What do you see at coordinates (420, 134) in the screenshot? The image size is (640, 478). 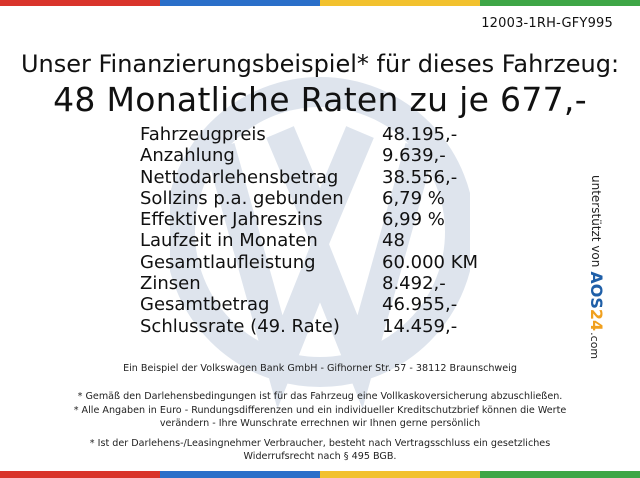 I see `row-value: 48.195,-` at bounding box center [420, 134].